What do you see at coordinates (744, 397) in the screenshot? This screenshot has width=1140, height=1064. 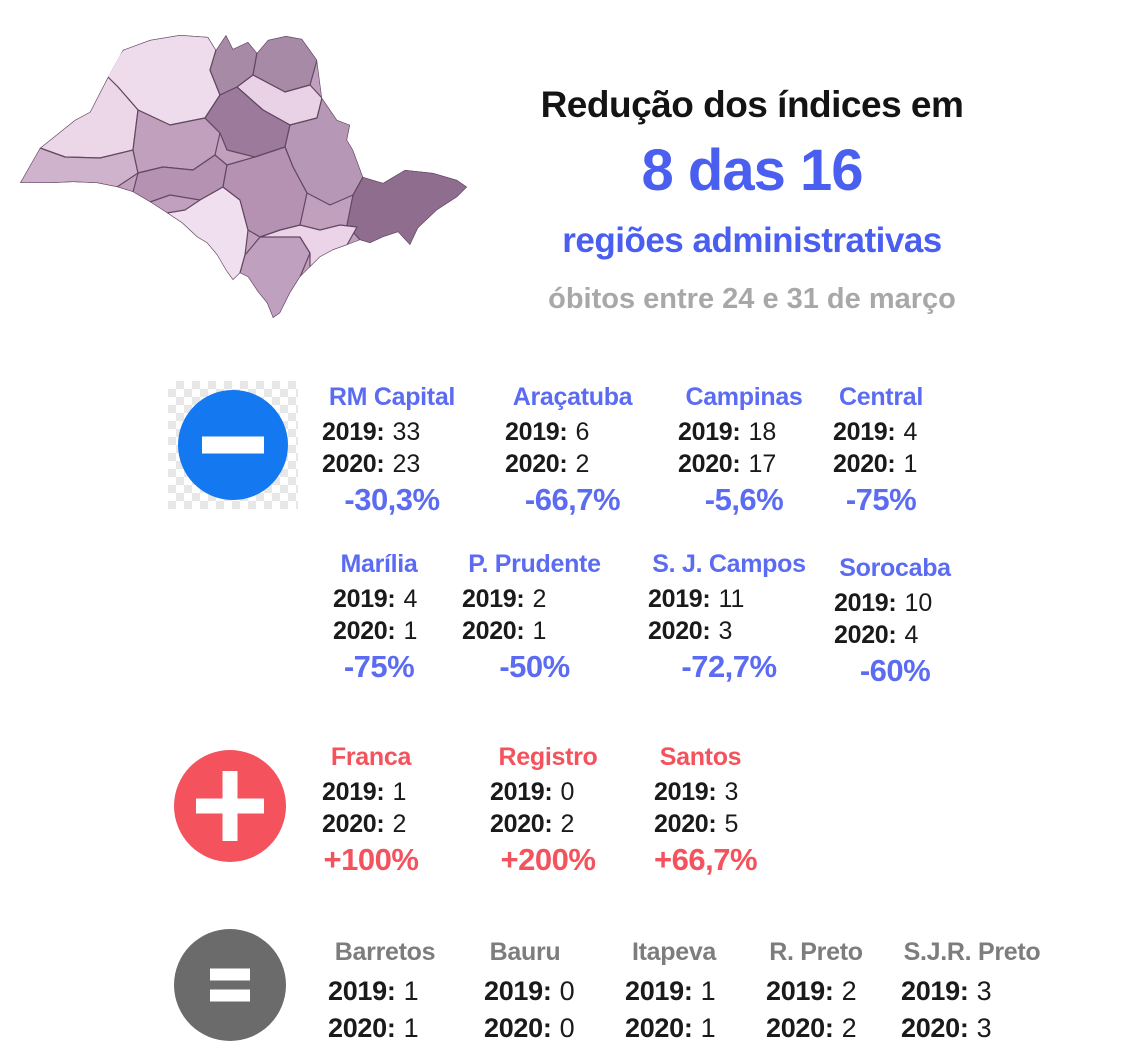 I see `region-name: Campinas` at bounding box center [744, 397].